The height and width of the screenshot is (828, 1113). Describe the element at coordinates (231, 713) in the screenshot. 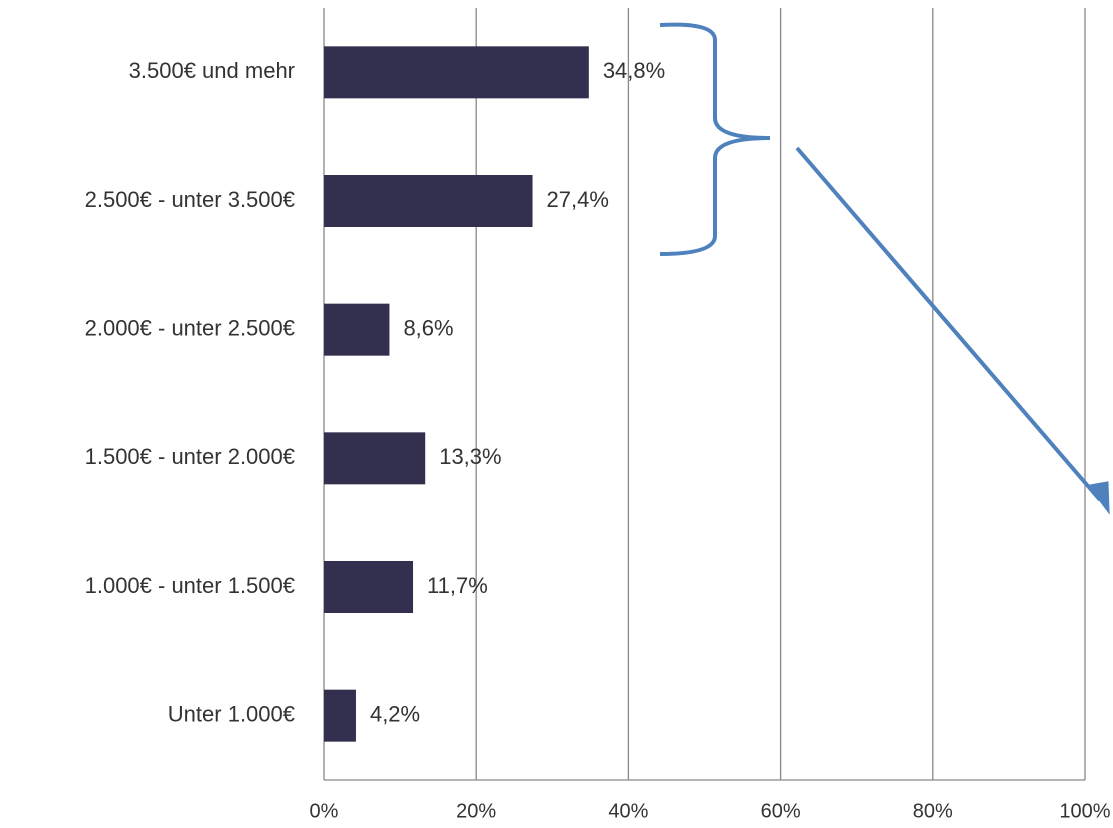

I see `category-label: Unter 1.000€` at that location.